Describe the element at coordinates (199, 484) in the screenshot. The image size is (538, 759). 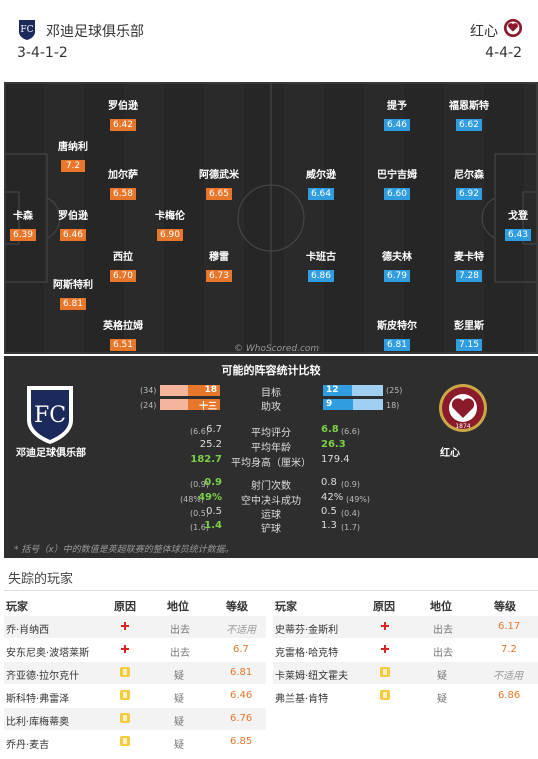
I see `home-team-stat: (0.9)` at that location.